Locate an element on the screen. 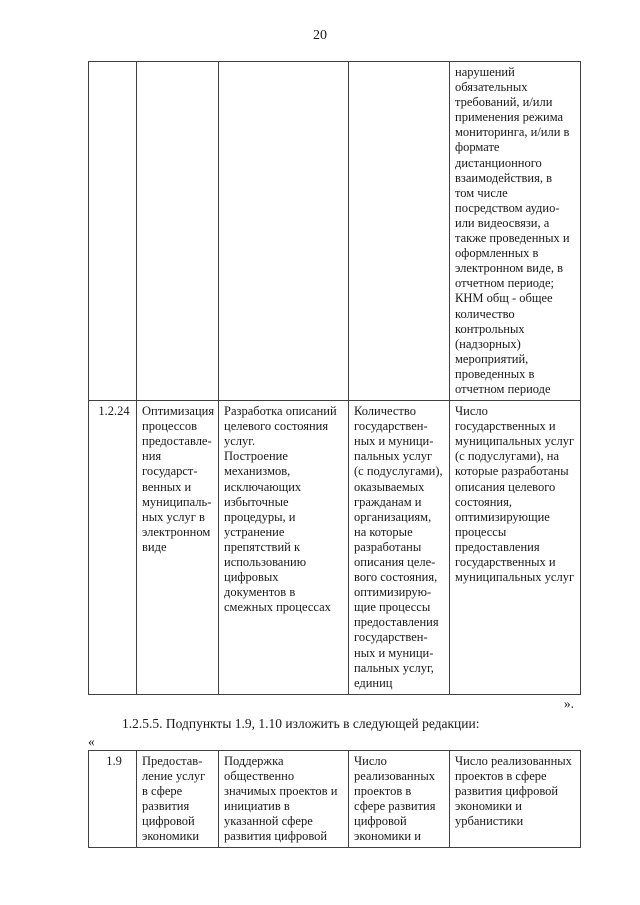 The width and height of the screenshot is (640, 905). item-number-cell: 1.2.24 is located at coordinates (112, 547).